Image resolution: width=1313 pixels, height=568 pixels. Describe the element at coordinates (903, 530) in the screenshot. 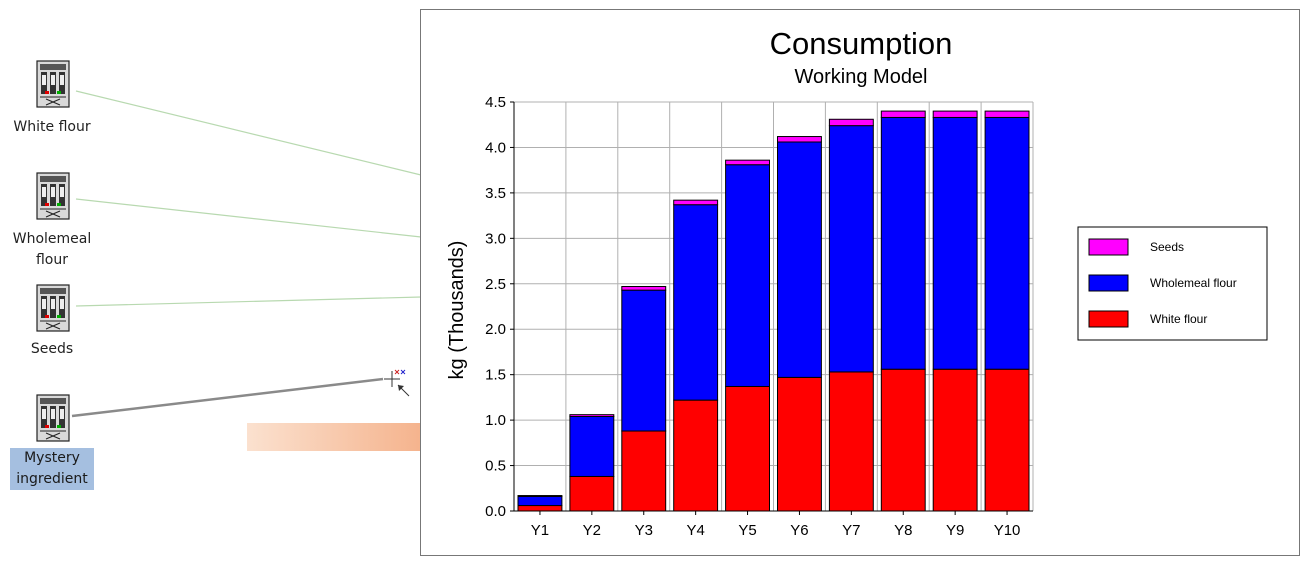

I see `x-tick-label: Y8` at that location.